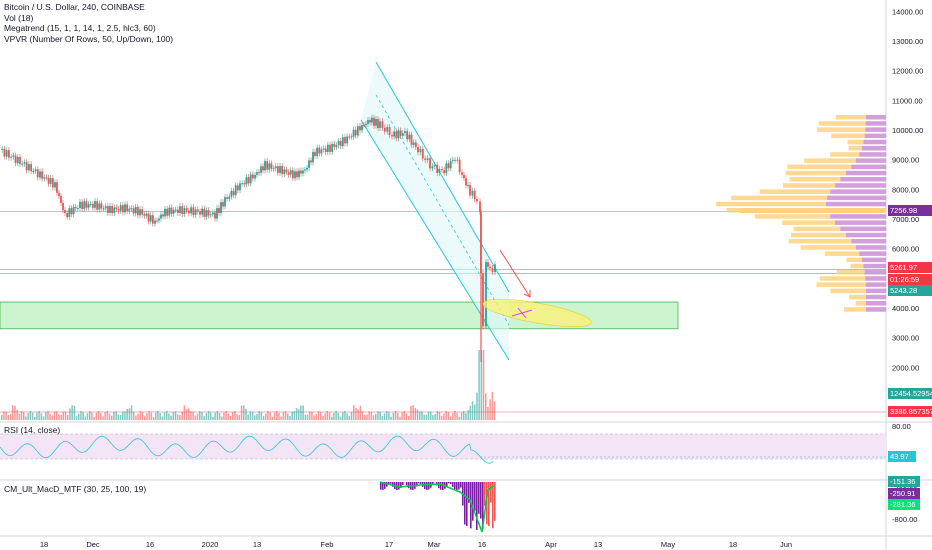 The width and height of the screenshot is (932, 550). I want to click on price-tick: 3000.00, so click(905, 338).